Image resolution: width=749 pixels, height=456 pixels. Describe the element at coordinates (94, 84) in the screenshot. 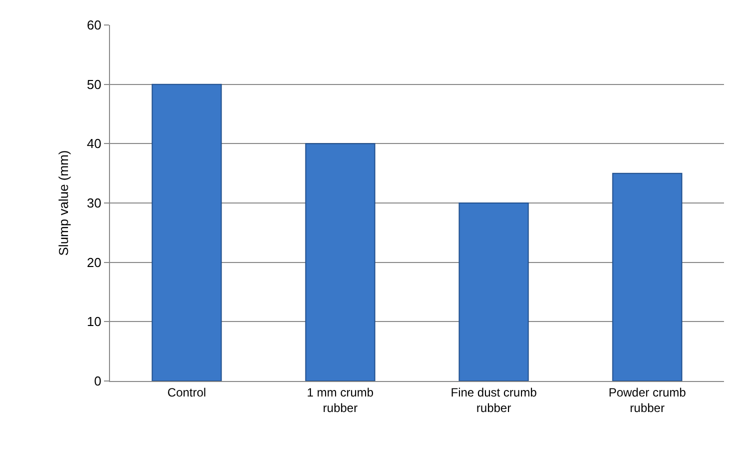

I see `y-tick-label: 50` at that location.